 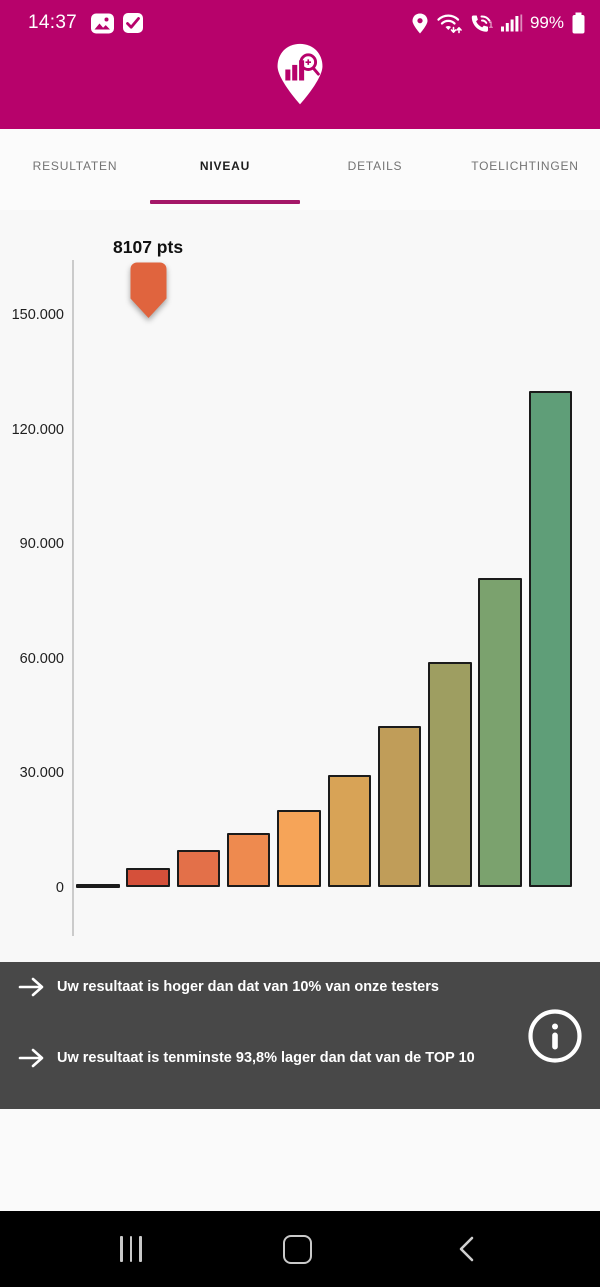 I want to click on tab-toelichtingen: TOELICHTINGEN, so click(x=525, y=165).